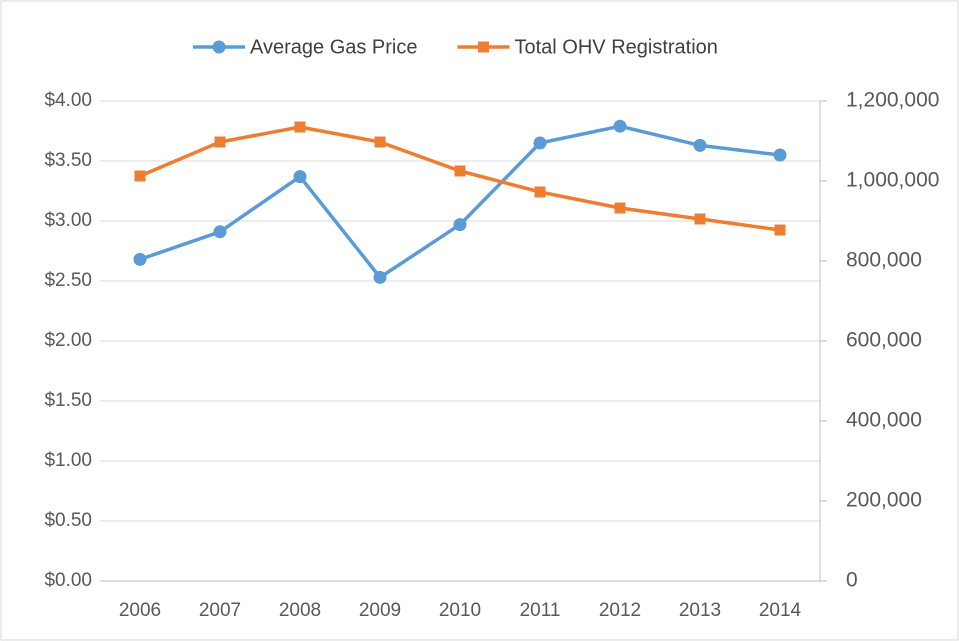 Image resolution: width=959 pixels, height=641 pixels. Describe the element at coordinates (140, 610) in the screenshot. I see `x-tick-label: 2006` at that location.